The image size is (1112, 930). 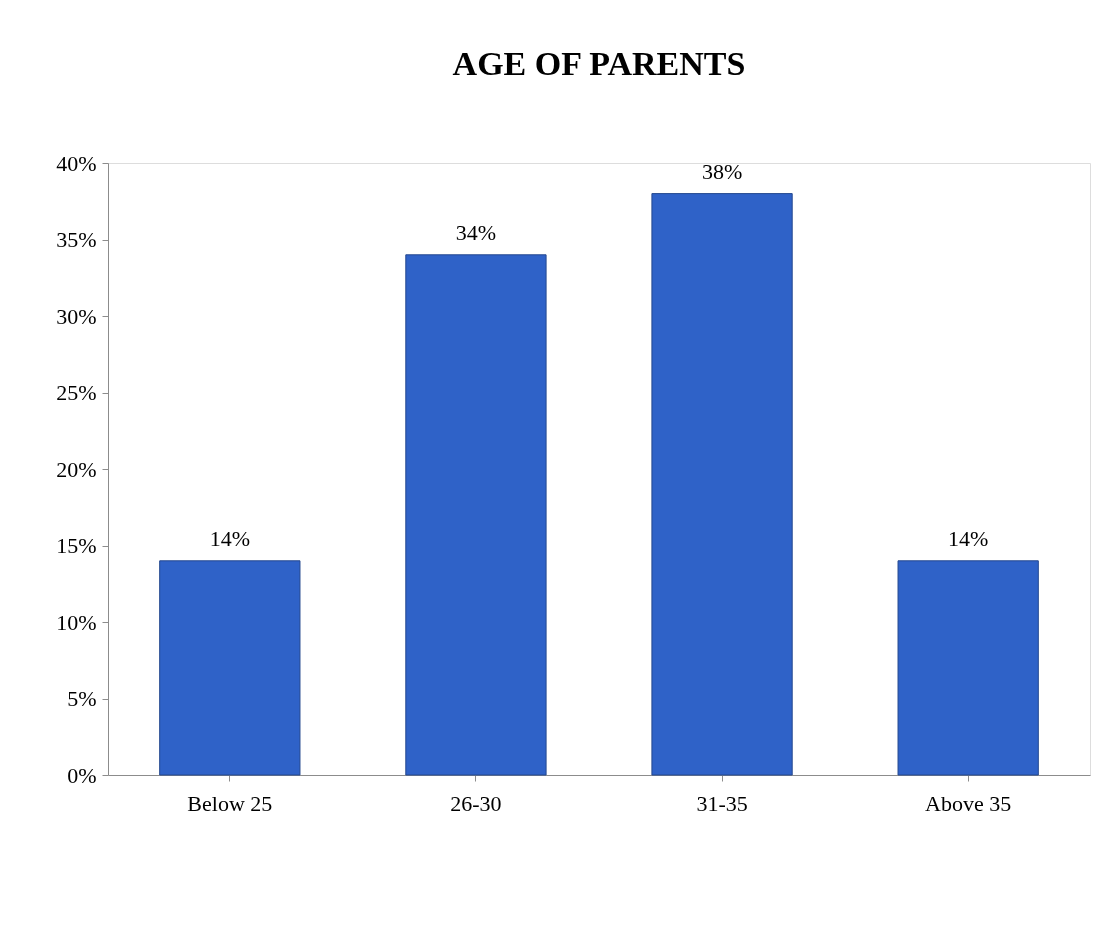 What do you see at coordinates (76, 622) in the screenshot?
I see `y-tick-label: 10%` at bounding box center [76, 622].